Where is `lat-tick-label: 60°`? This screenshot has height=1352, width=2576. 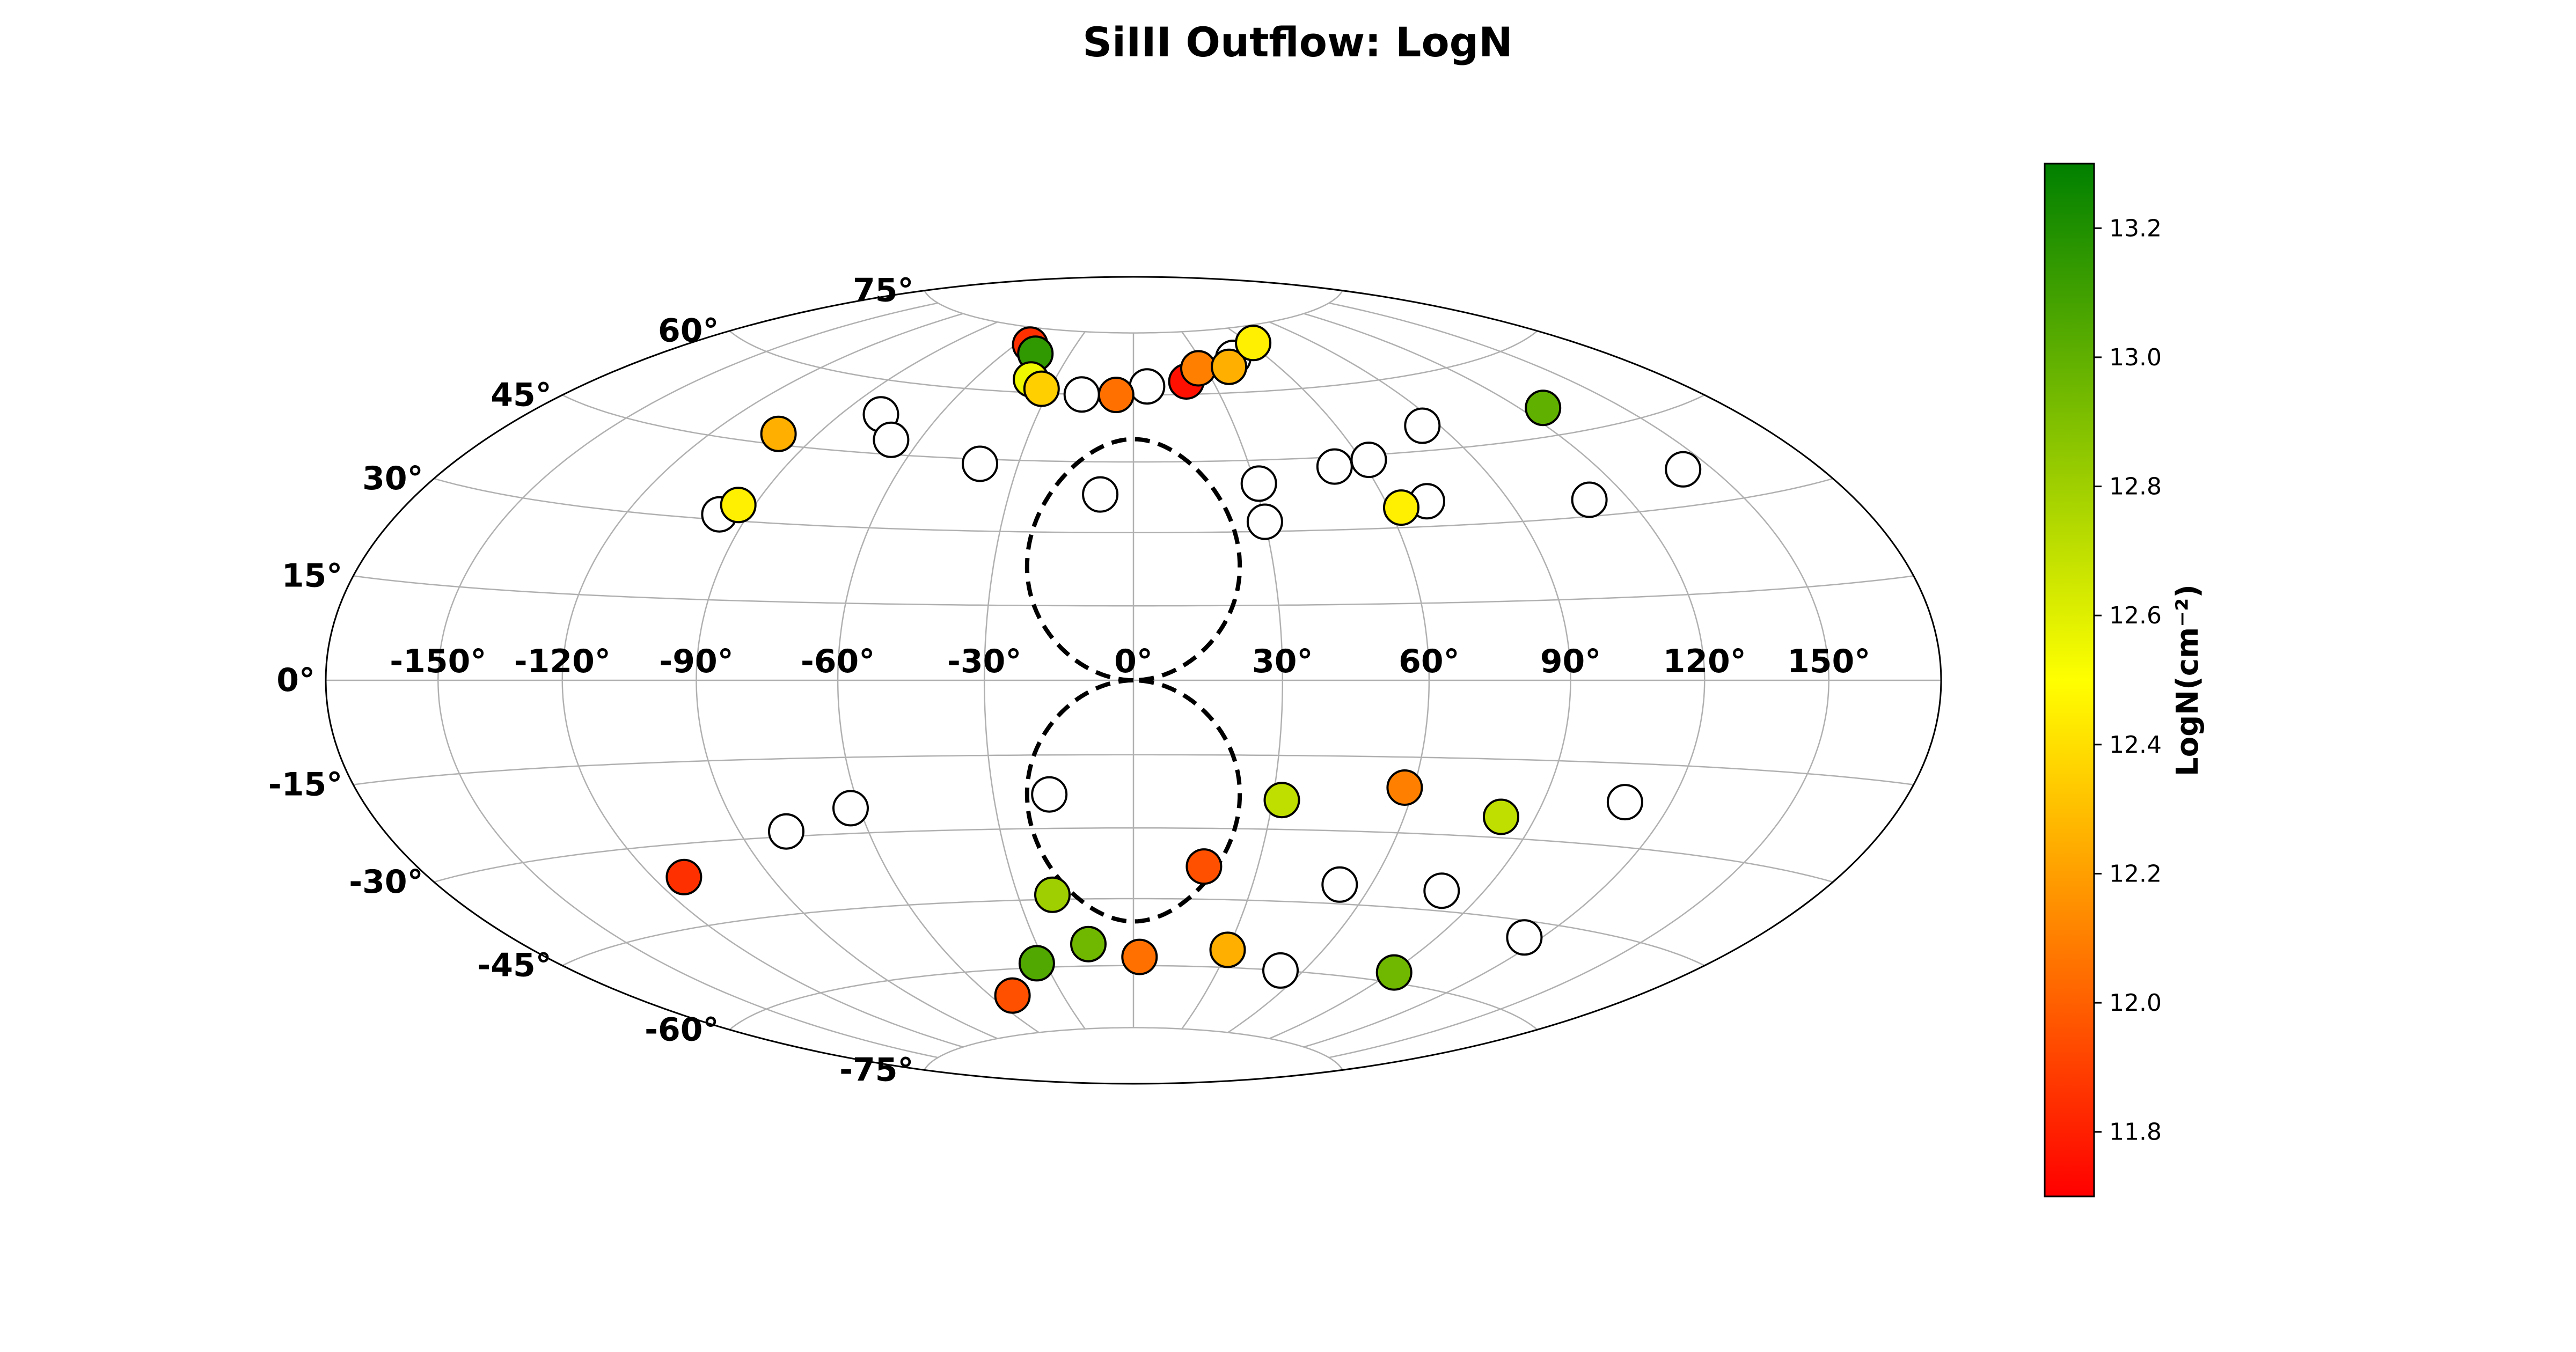 lat-tick-label: 60° is located at coordinates (688, 331).